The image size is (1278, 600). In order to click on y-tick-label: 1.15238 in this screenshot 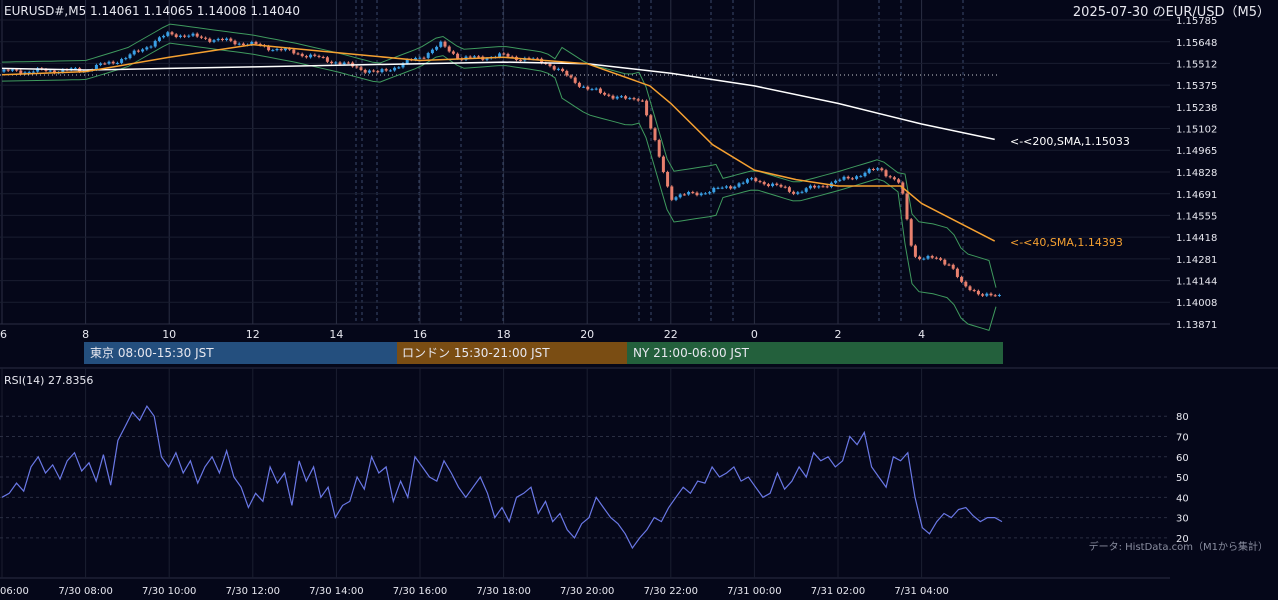, I will do `click(1196, 108)`.